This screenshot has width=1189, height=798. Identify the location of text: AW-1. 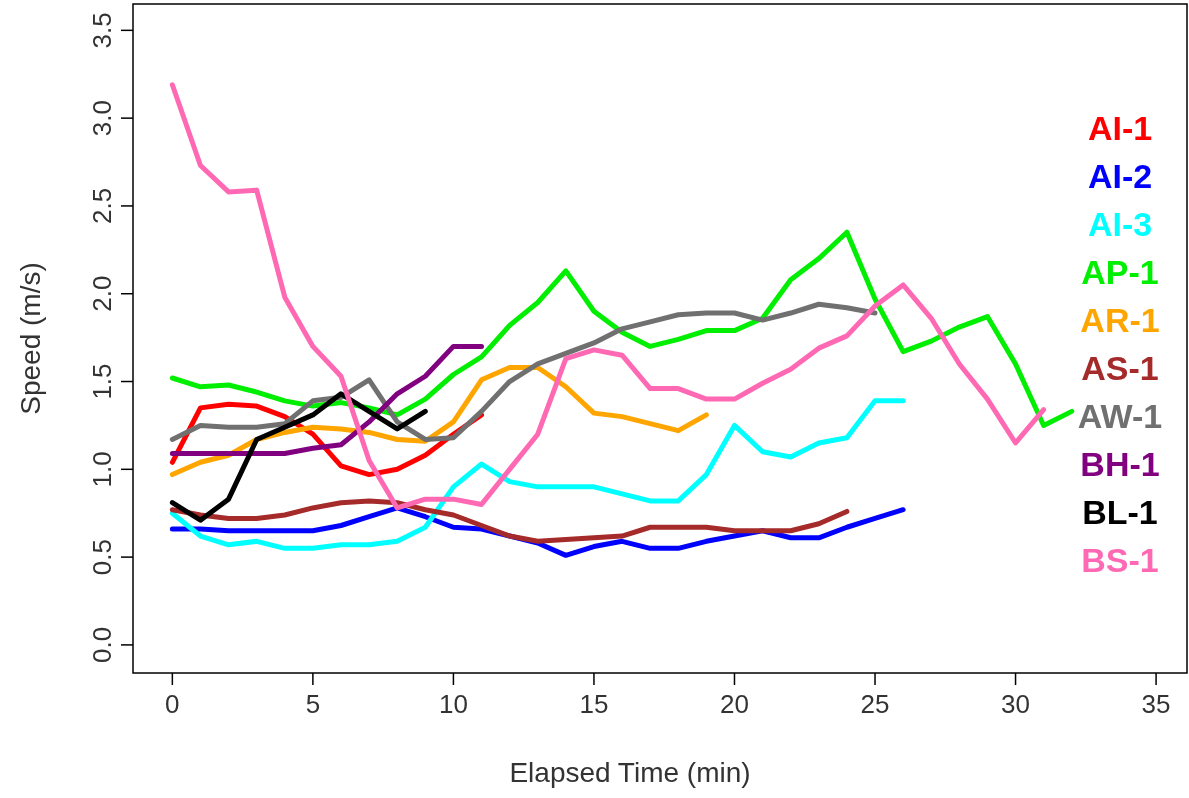
(1120, 416).